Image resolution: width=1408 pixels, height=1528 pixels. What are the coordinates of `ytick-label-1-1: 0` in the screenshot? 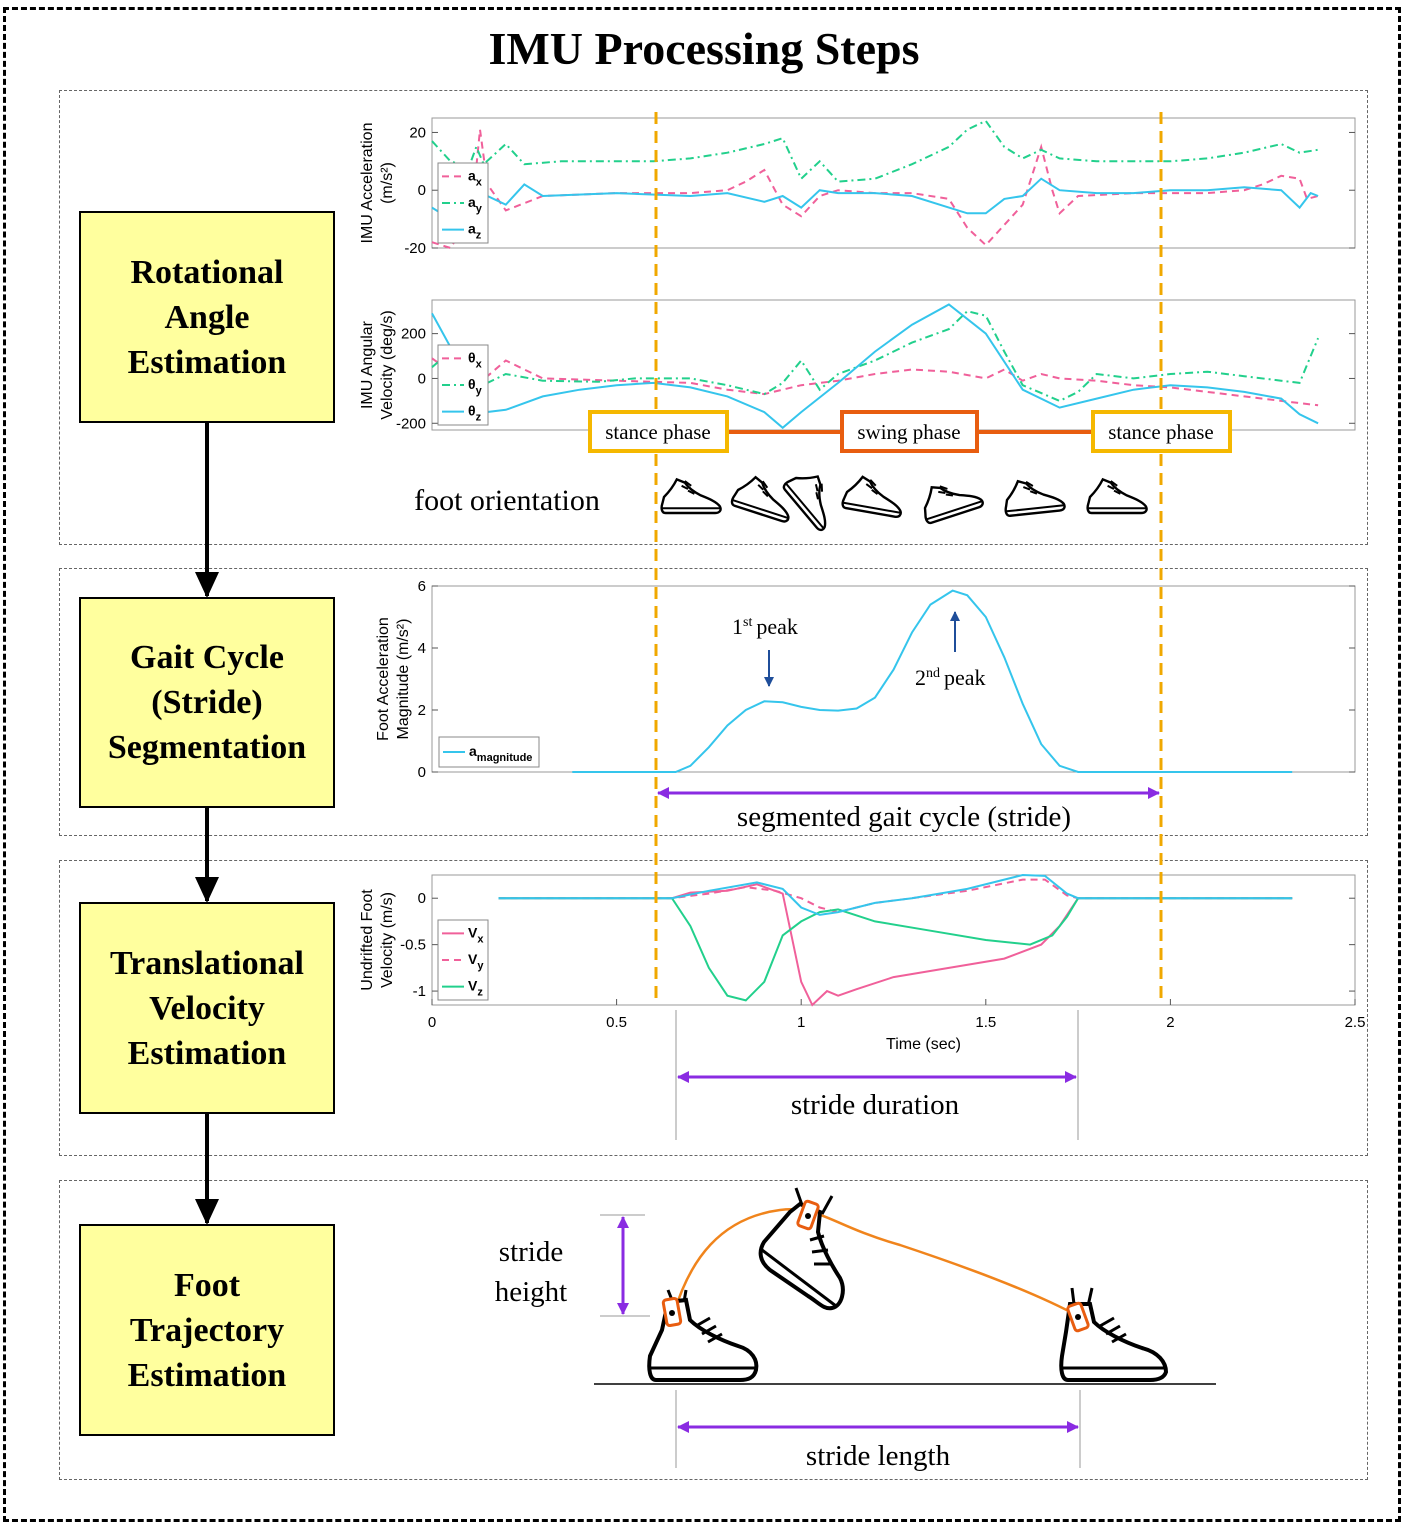 It's located at (422, 378).